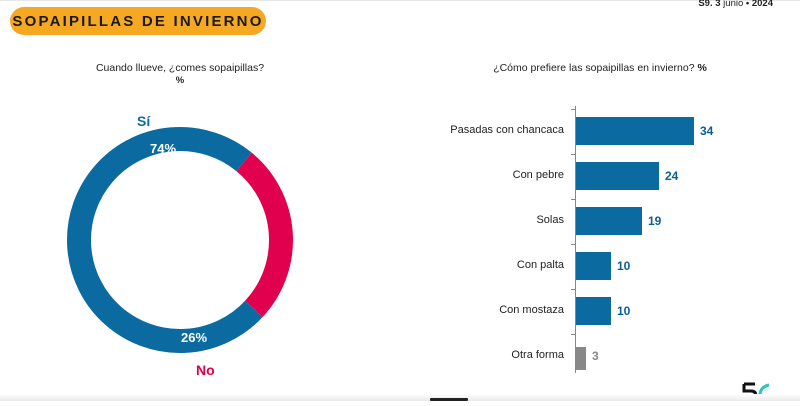  Describe the element at coordinates (538, 175) in the screenshot. I see `bar-label-con-pebre: Con pebre` at that location.